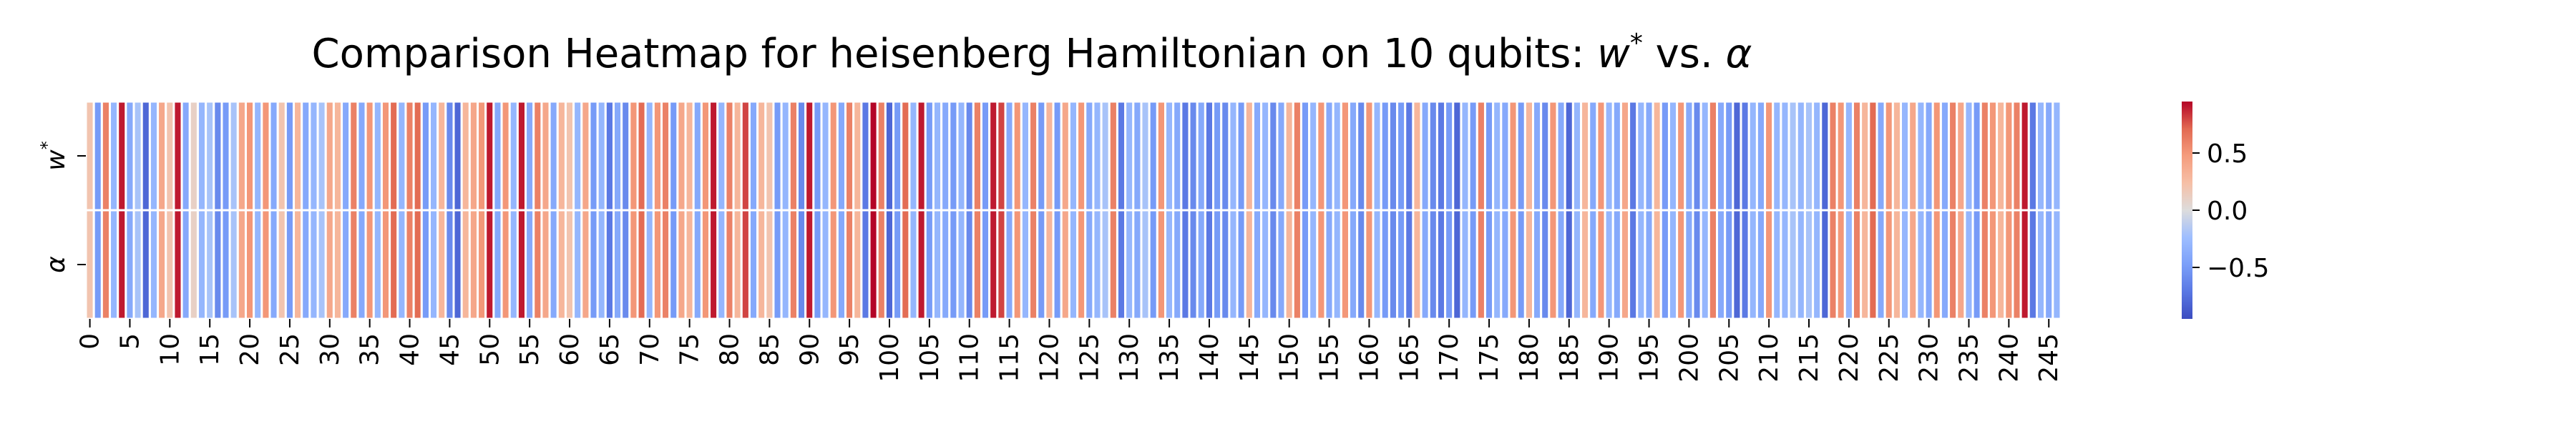 This screenshot has width=2576, height=429. Describe the element at coordinates (930, 358) in the screenshot. I see `x-tick-label: 105` at that location.